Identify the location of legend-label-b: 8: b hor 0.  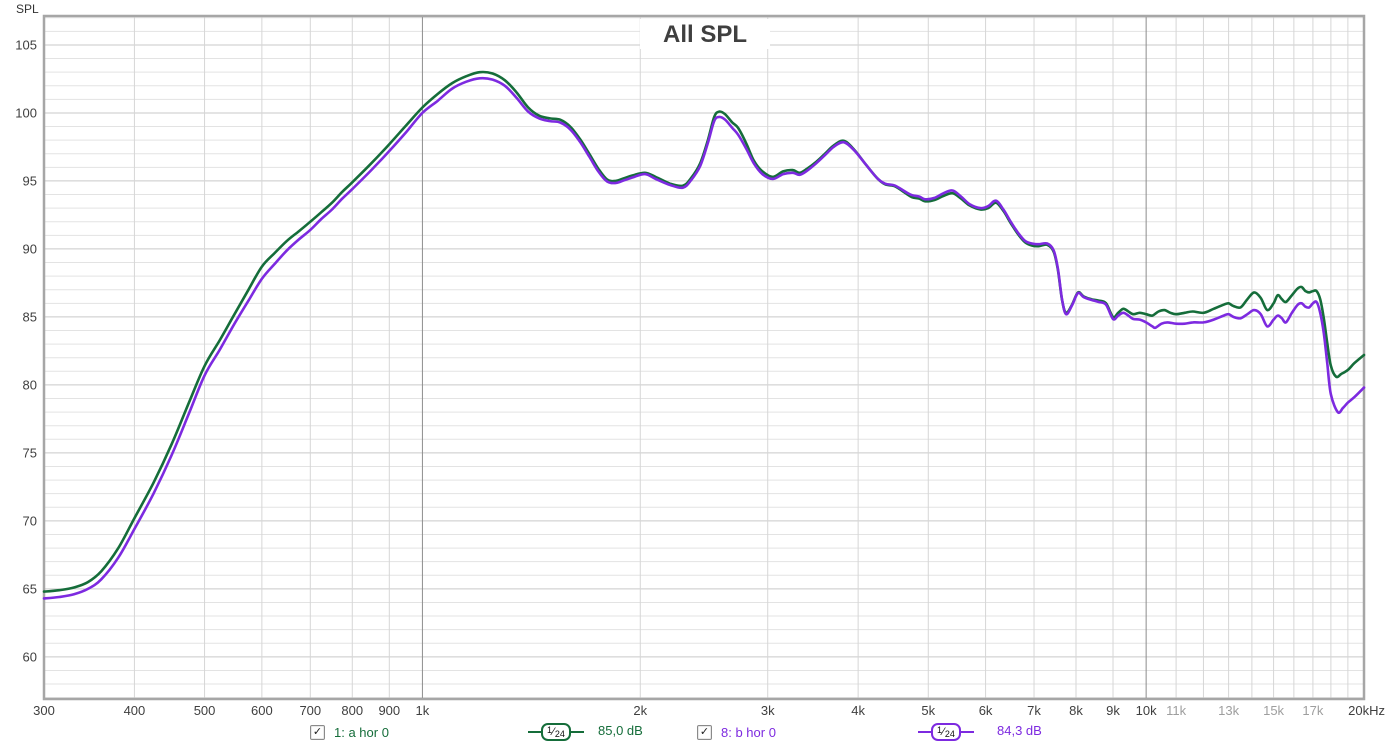
(748, 732).